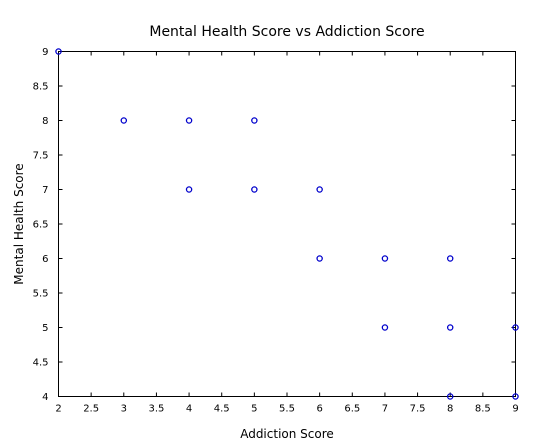 The width and height of the screenshot is (548, 446). What do you see at coordinates (483, 409) in the screenshot?
I see `x-tick-label: 8.5` at bounding box center [483, 409].